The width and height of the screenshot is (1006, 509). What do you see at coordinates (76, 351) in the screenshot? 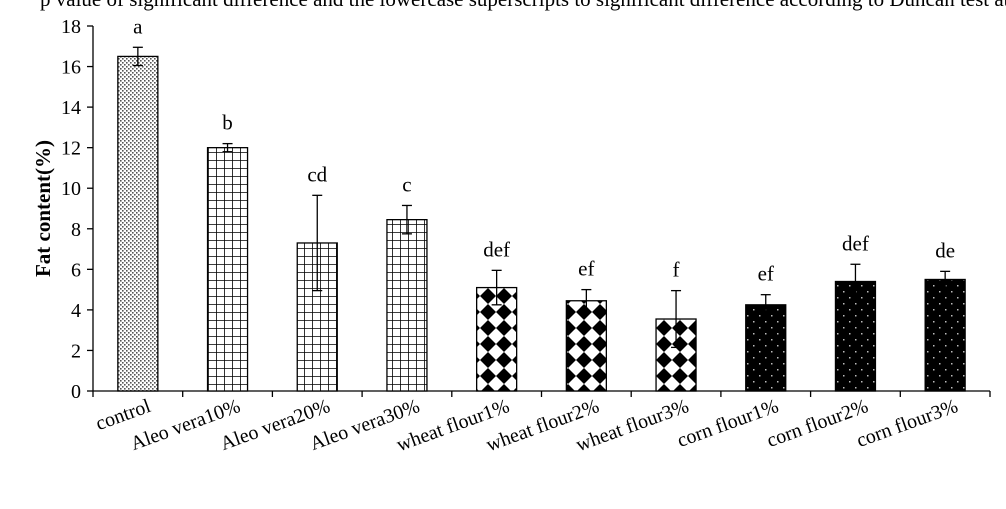
I see `y-tick-label: 2` at bounding box center [76, 351].